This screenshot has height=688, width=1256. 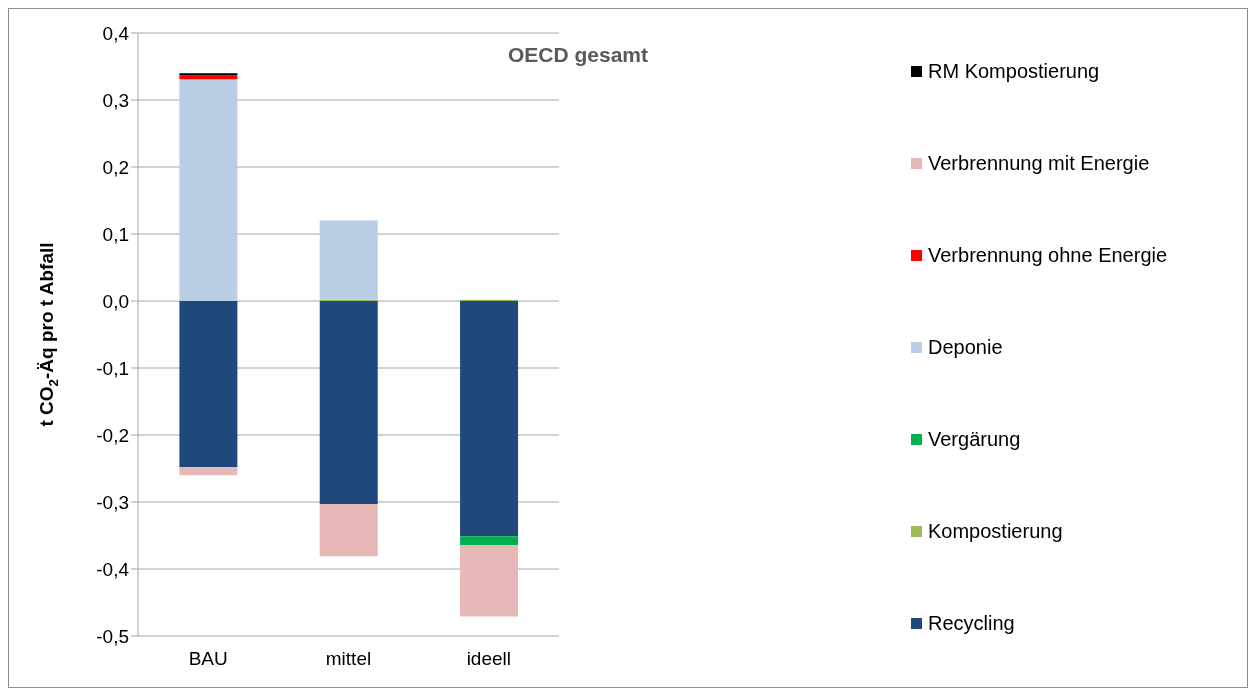 What do you see at coordinates (1039, 163) in the screenshot?
I see `legend-label: Verbrennung mit Energie` at bounding box center [1039, 163].